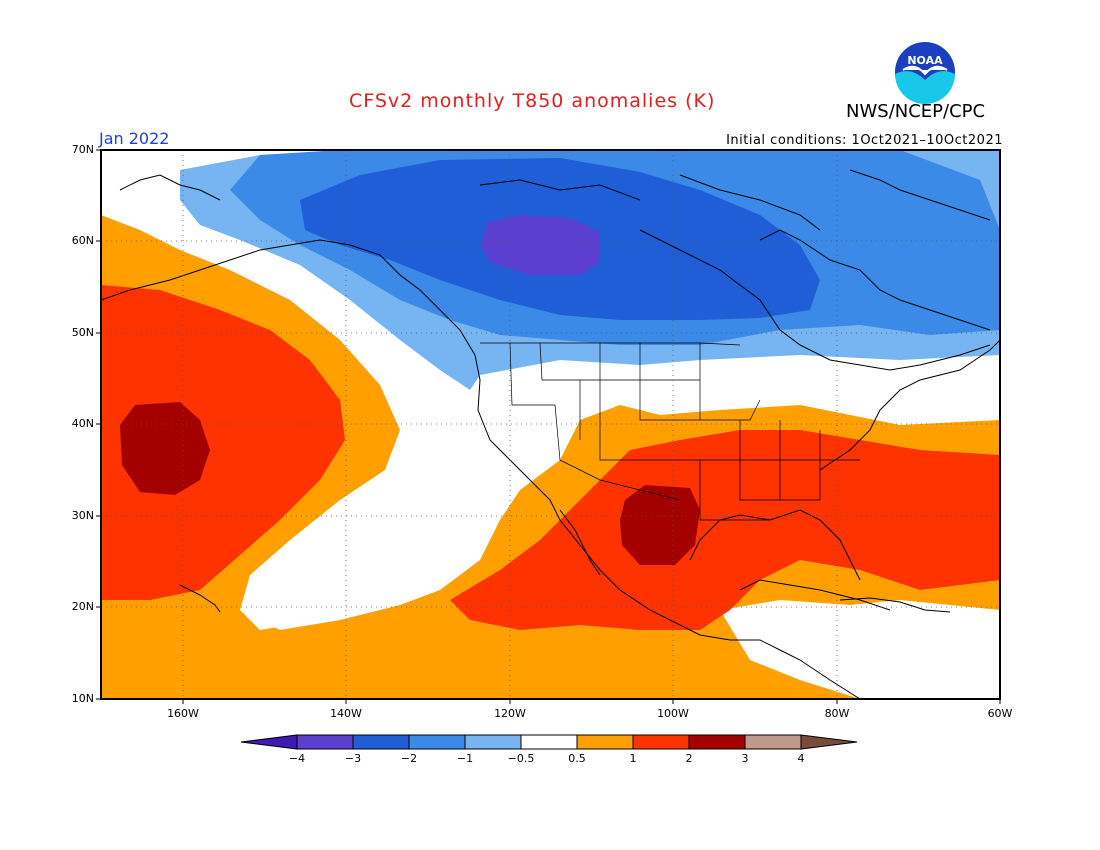  What do you see at coordinates (864, 140) in the screenshot?
I see `initial-conditions: Initial conditions: 1Oct2021–10Oct2021` at bounding box center [864, 140].